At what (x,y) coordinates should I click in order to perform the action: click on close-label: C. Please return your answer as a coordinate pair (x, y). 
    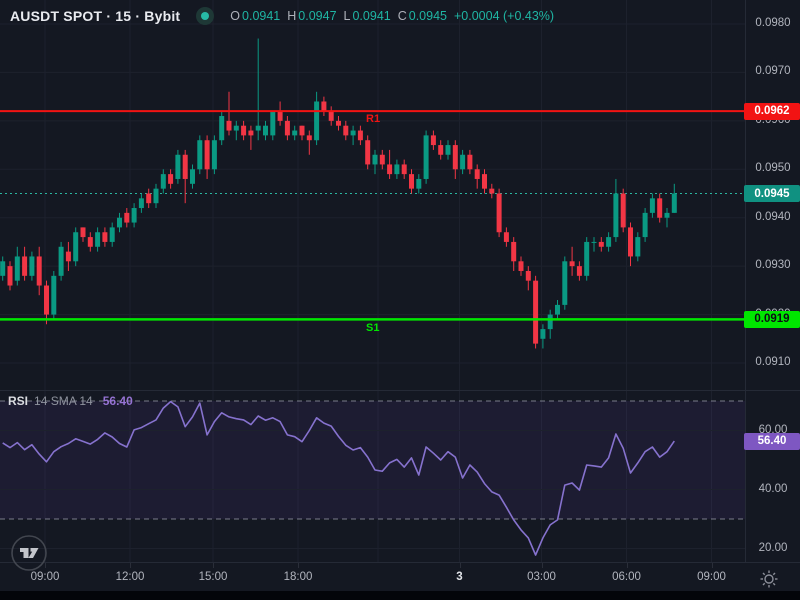
    Looking at the image, I should click on (402, 16).